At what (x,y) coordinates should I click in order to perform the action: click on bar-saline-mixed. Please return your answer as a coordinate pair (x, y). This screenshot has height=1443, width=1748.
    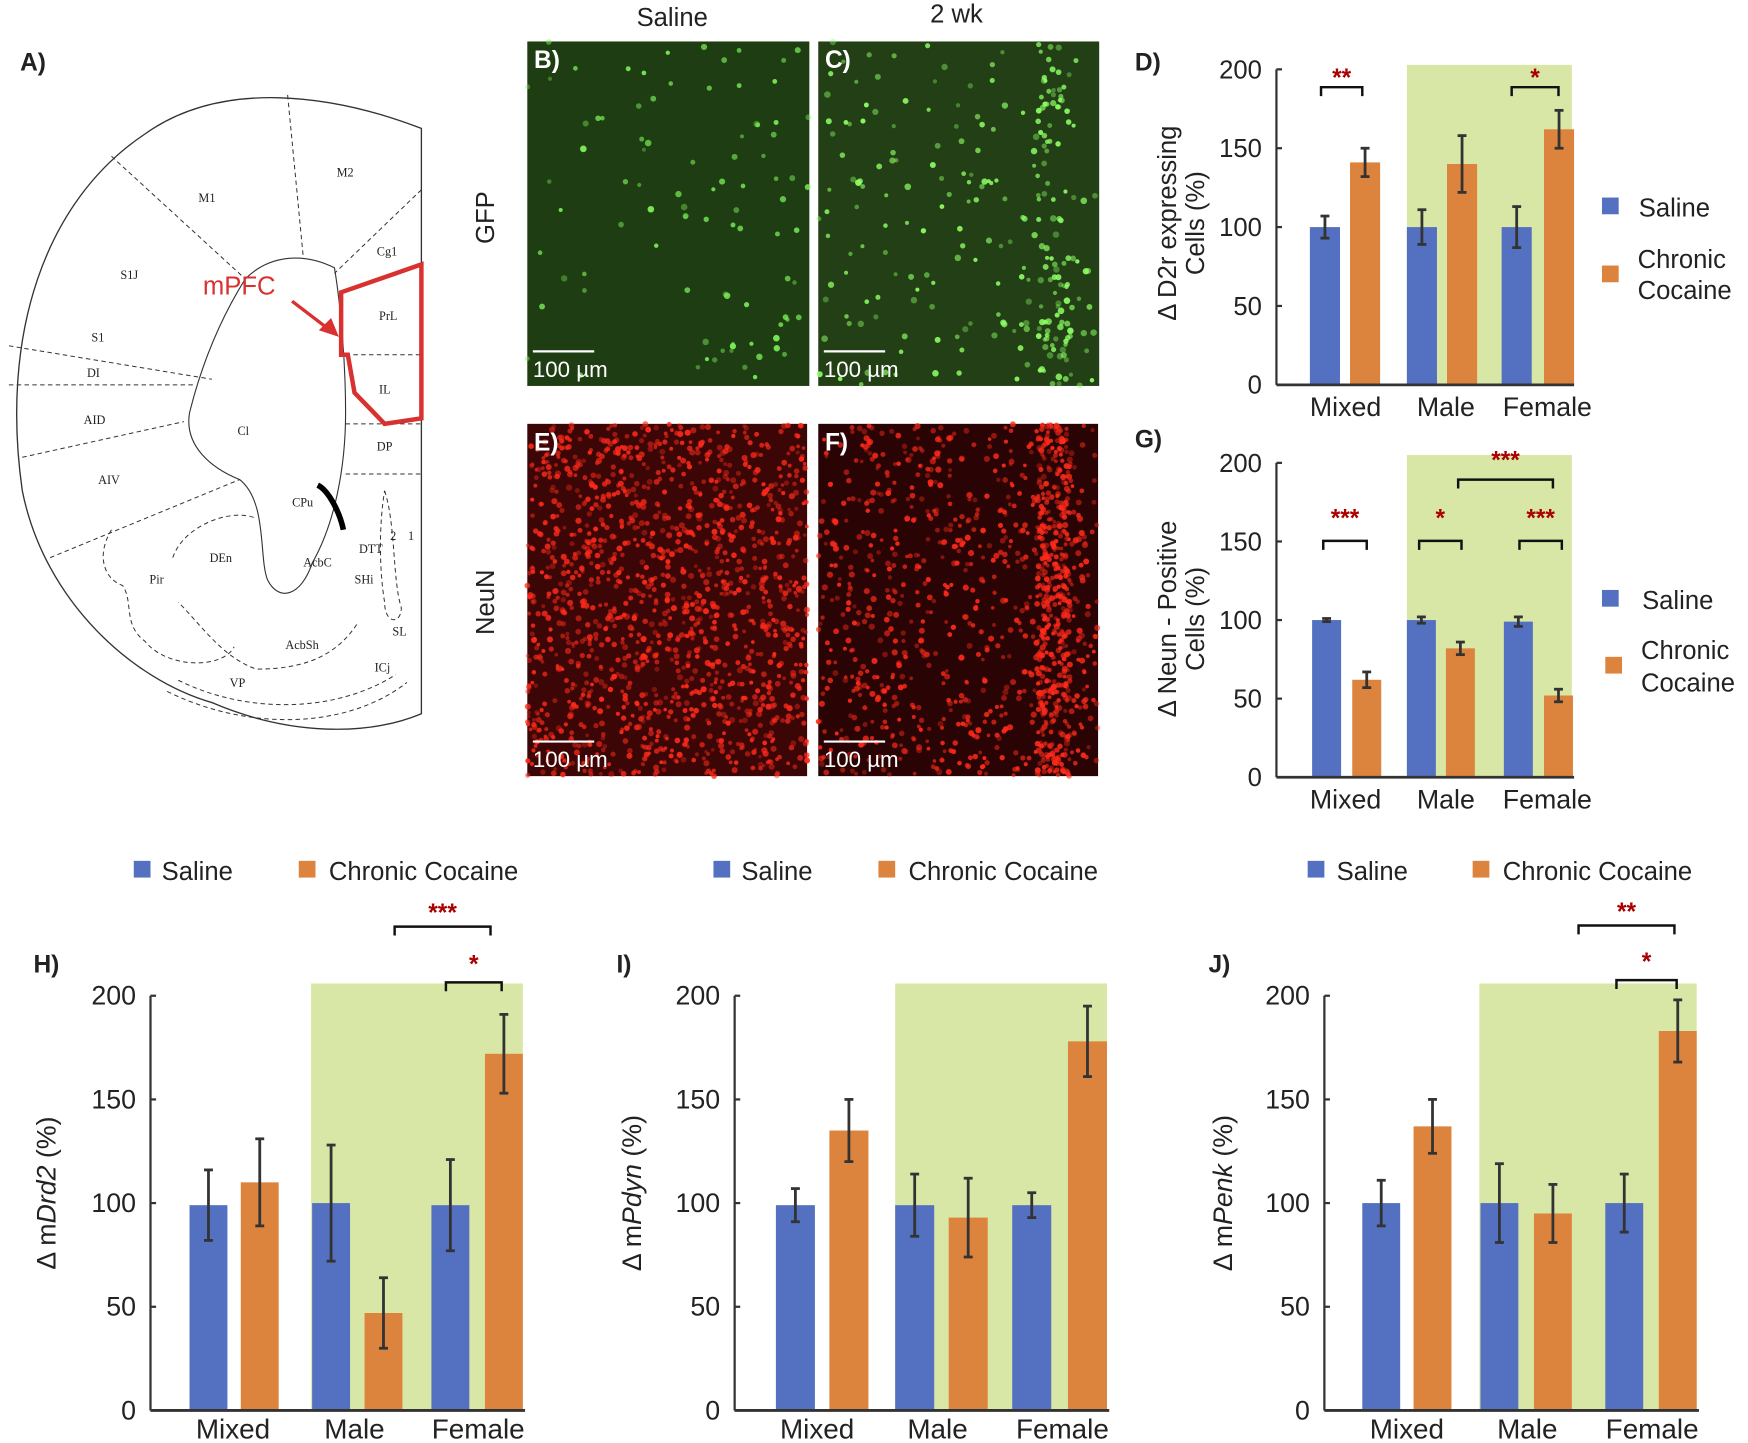
    Looking at the image, I should click on (1381, 1307).